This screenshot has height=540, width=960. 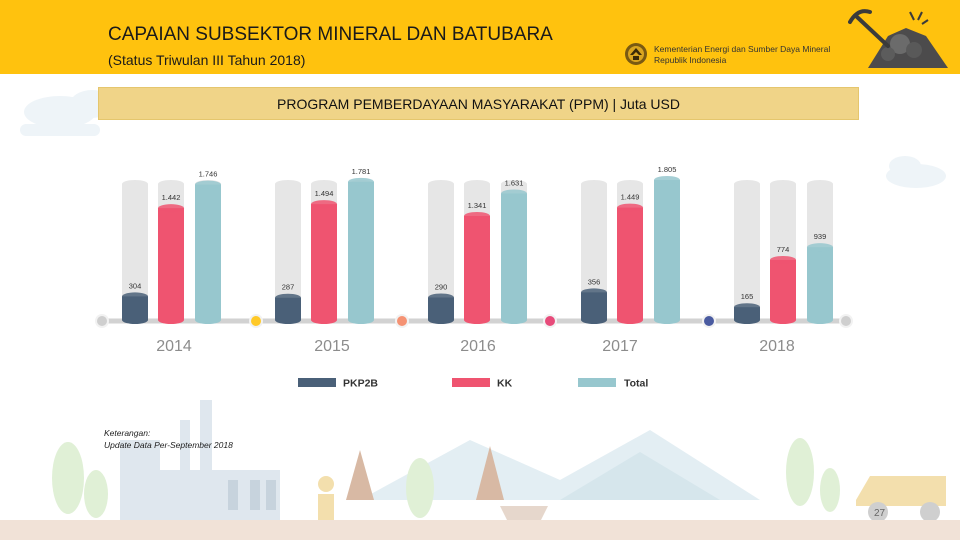 What do you see at coordinates (636, 54) in the screenshot?
I see `garuda-emblem-icon` at bounding box center [636, 54].